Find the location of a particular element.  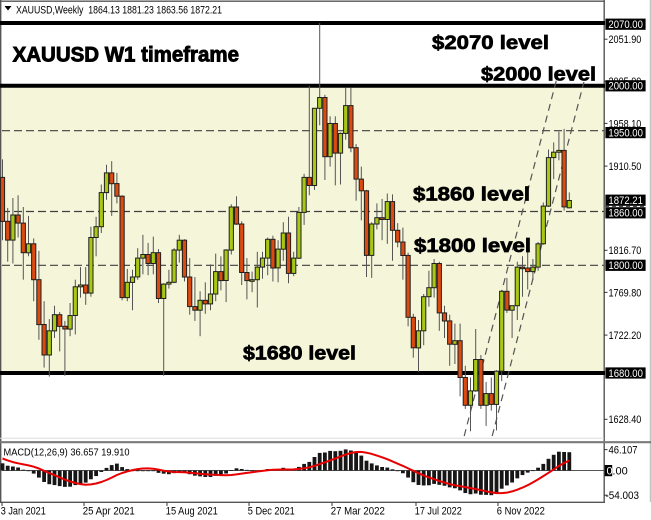

svg-text: 1950.00 is located at coordinates (625, 134).